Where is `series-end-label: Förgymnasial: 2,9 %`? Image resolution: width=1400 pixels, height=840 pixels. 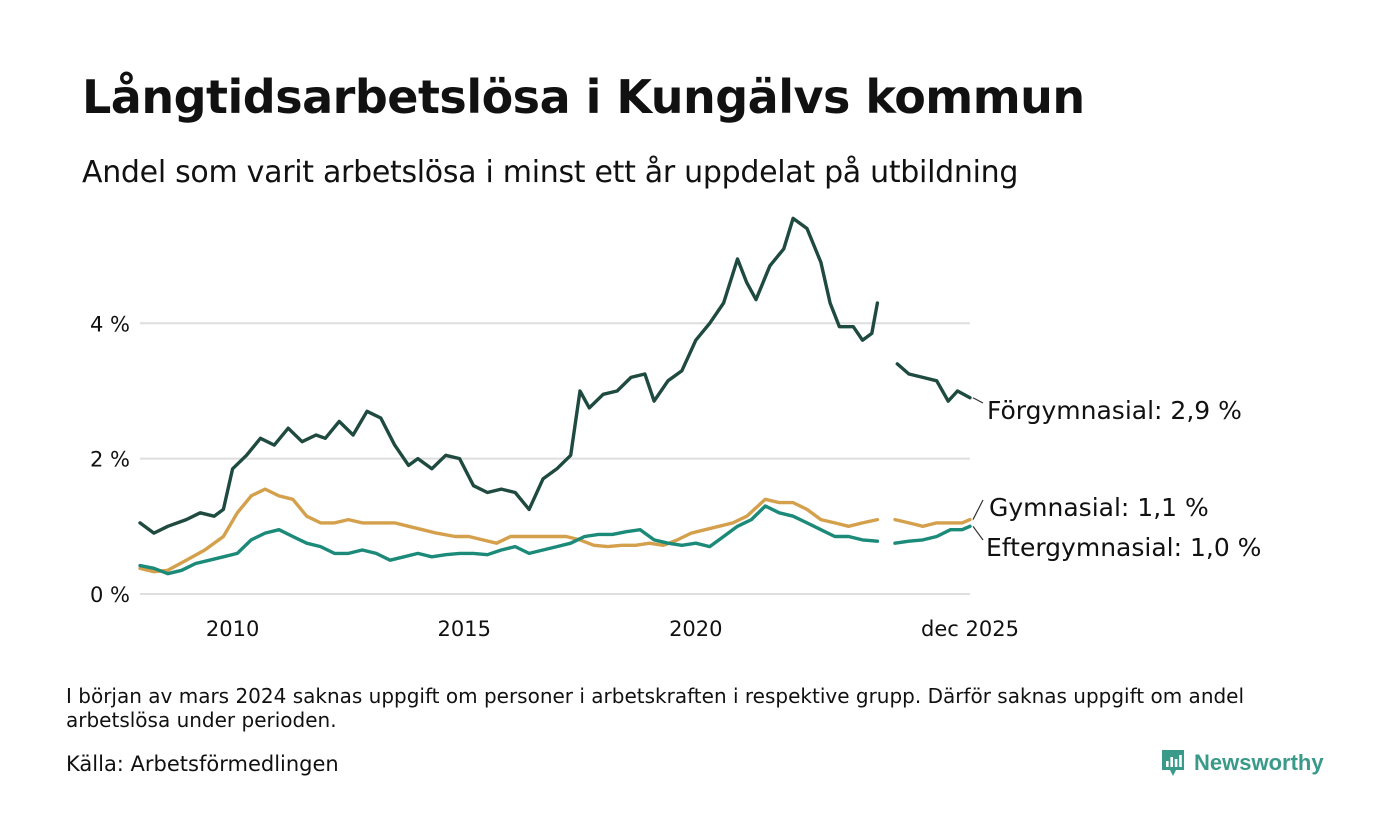
series-end-label: Förgymnasial: 2,9 % is located at coordinates (1114, 410).